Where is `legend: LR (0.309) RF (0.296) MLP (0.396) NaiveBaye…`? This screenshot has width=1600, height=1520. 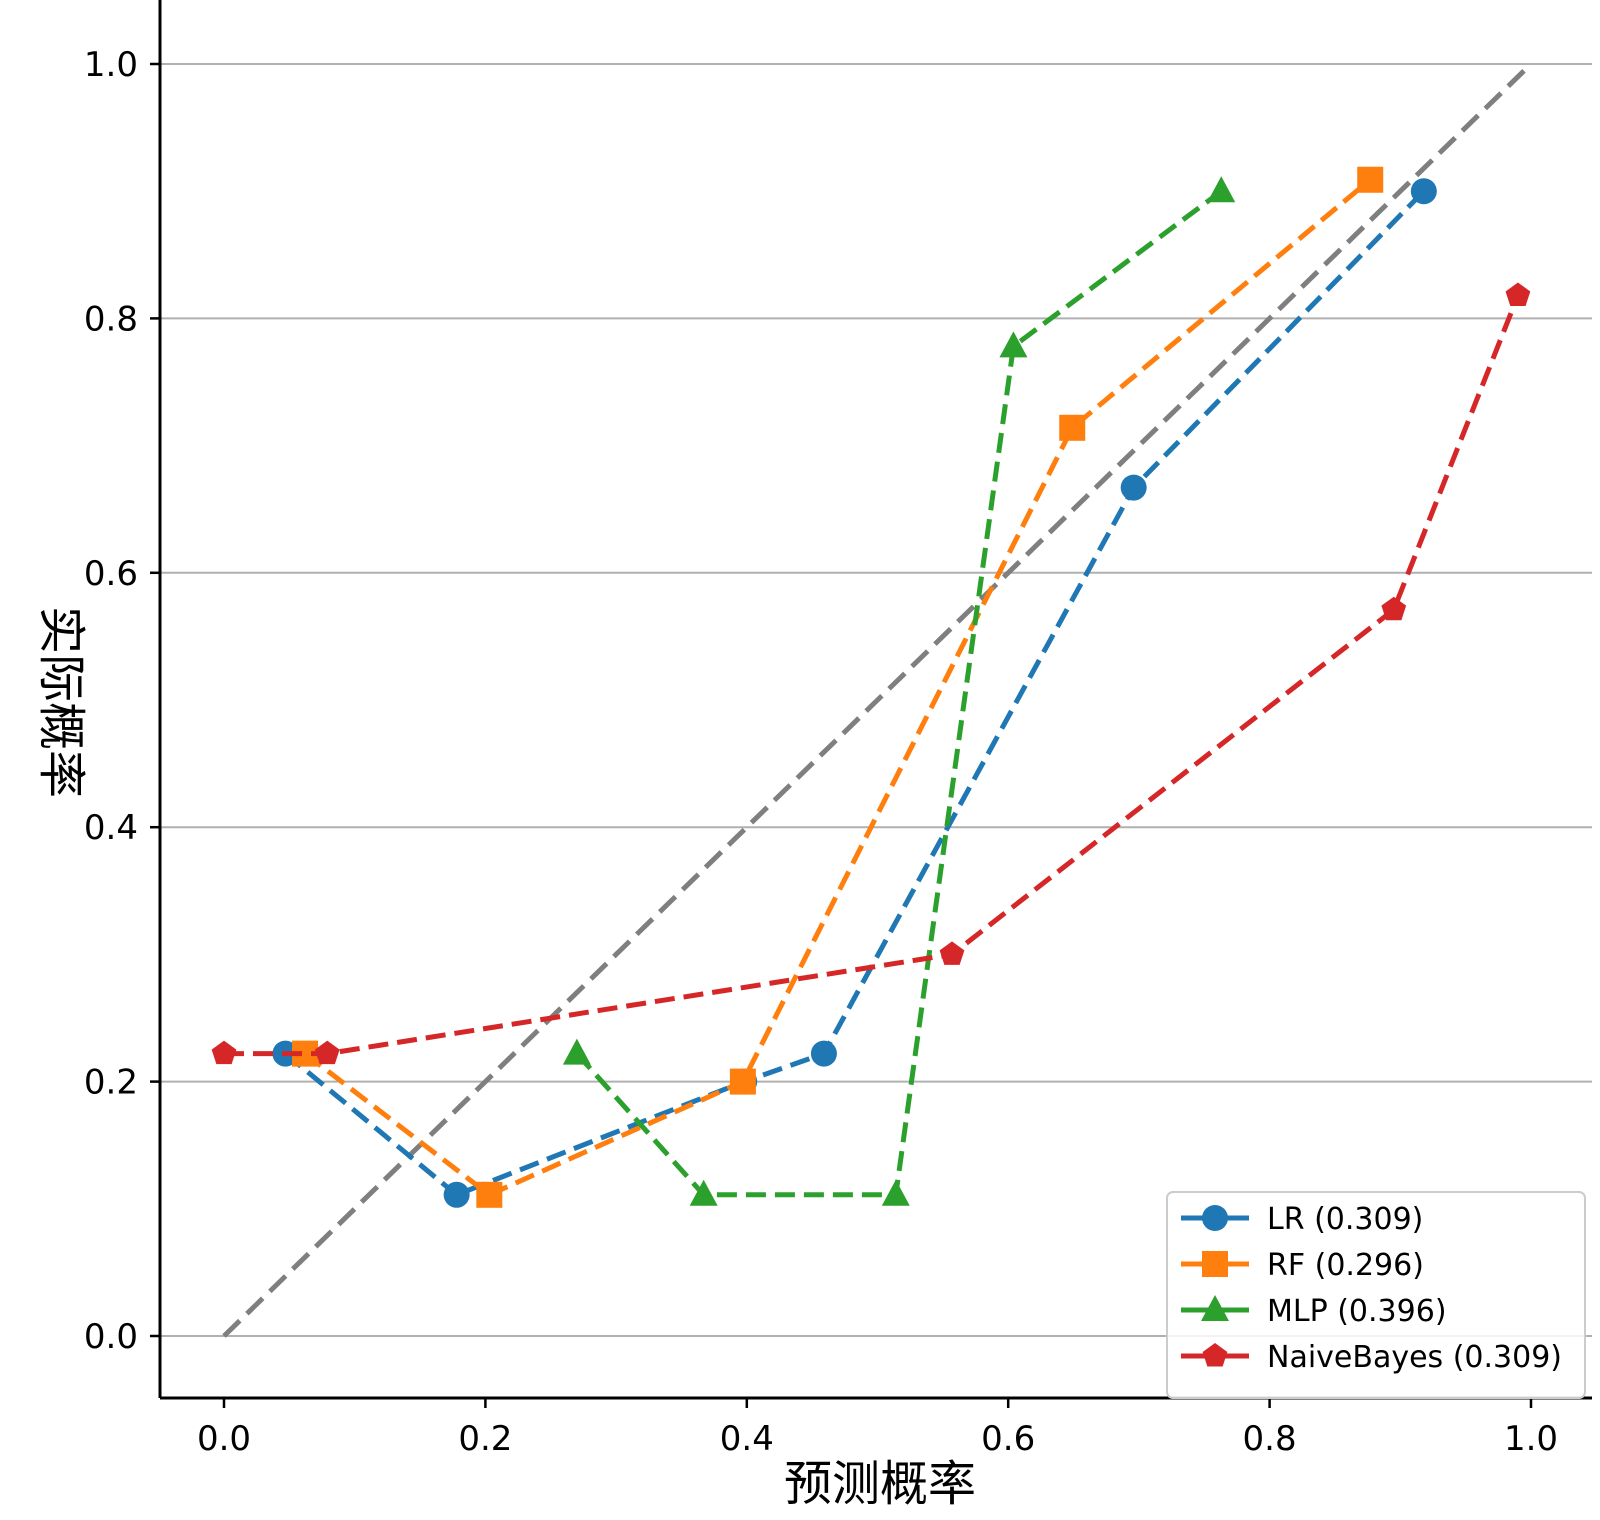 legend: LR (0.309) RF (0.296) MLP (0.396) NaiveBaye… is located at coordinates (1376, 1295).